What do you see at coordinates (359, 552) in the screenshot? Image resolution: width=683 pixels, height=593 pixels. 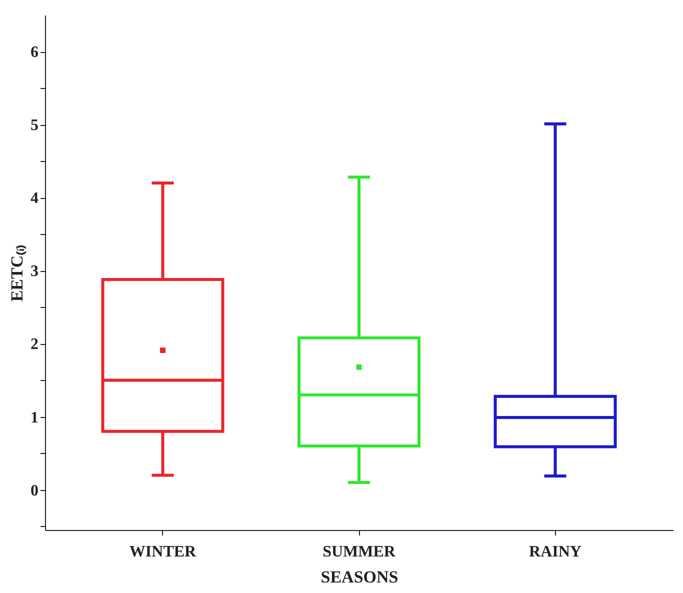 I see `x-tick-label: SUMMER` at bounding box center [359, 552].